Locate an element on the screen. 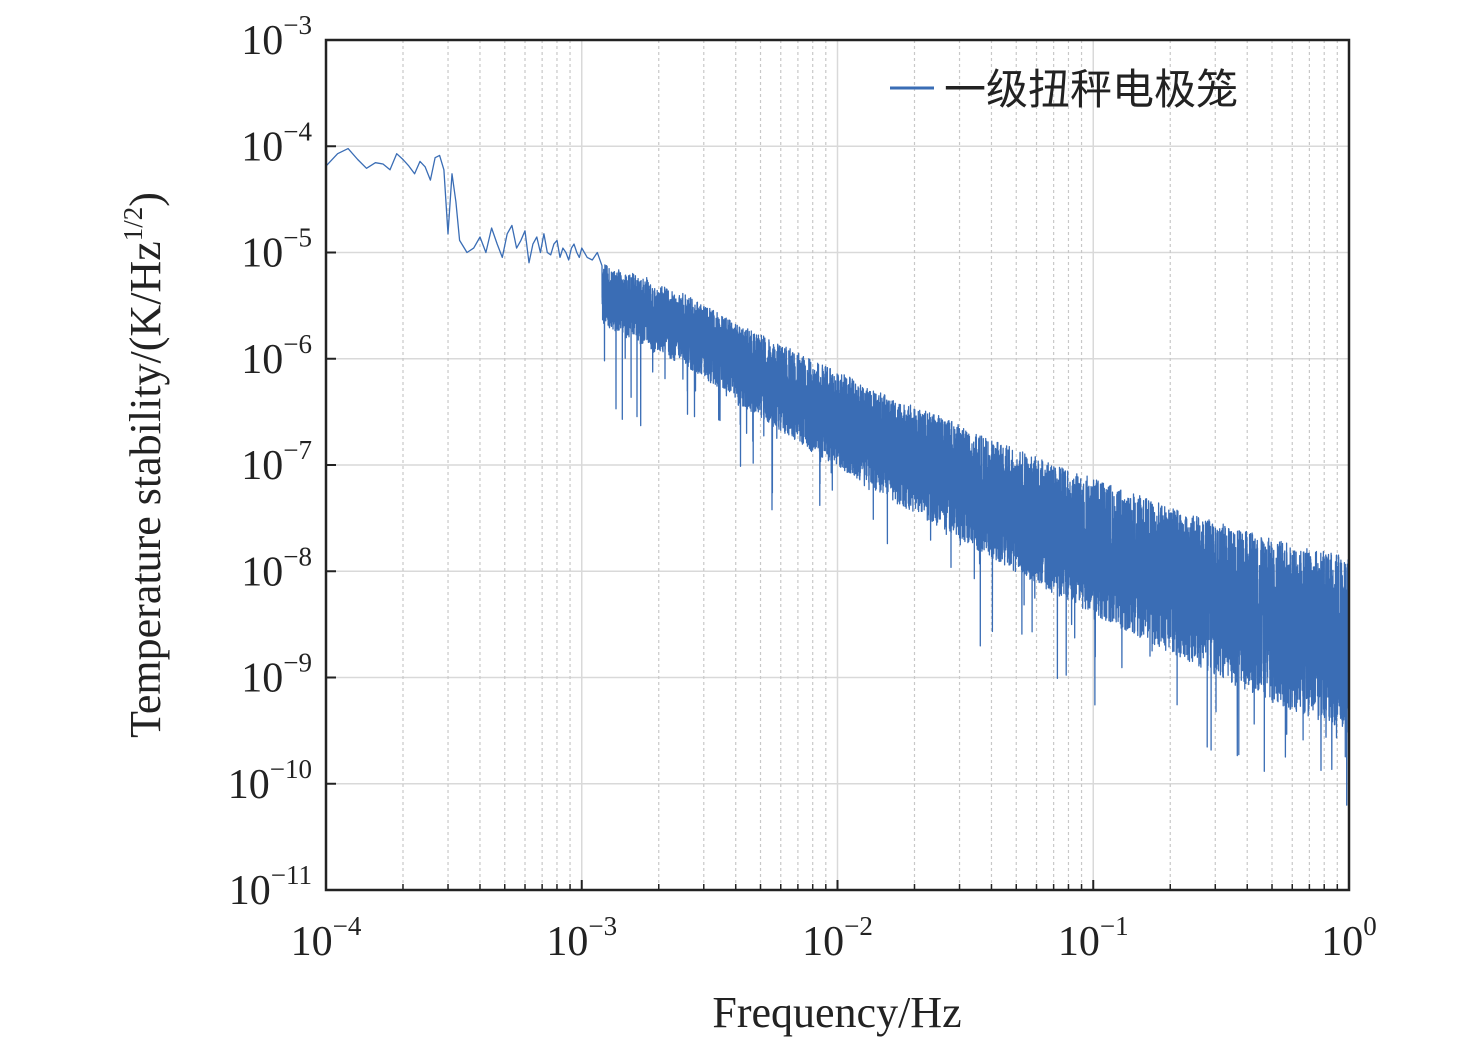  y-tick-label-exp: −4 is located at coordinates (297, 131).